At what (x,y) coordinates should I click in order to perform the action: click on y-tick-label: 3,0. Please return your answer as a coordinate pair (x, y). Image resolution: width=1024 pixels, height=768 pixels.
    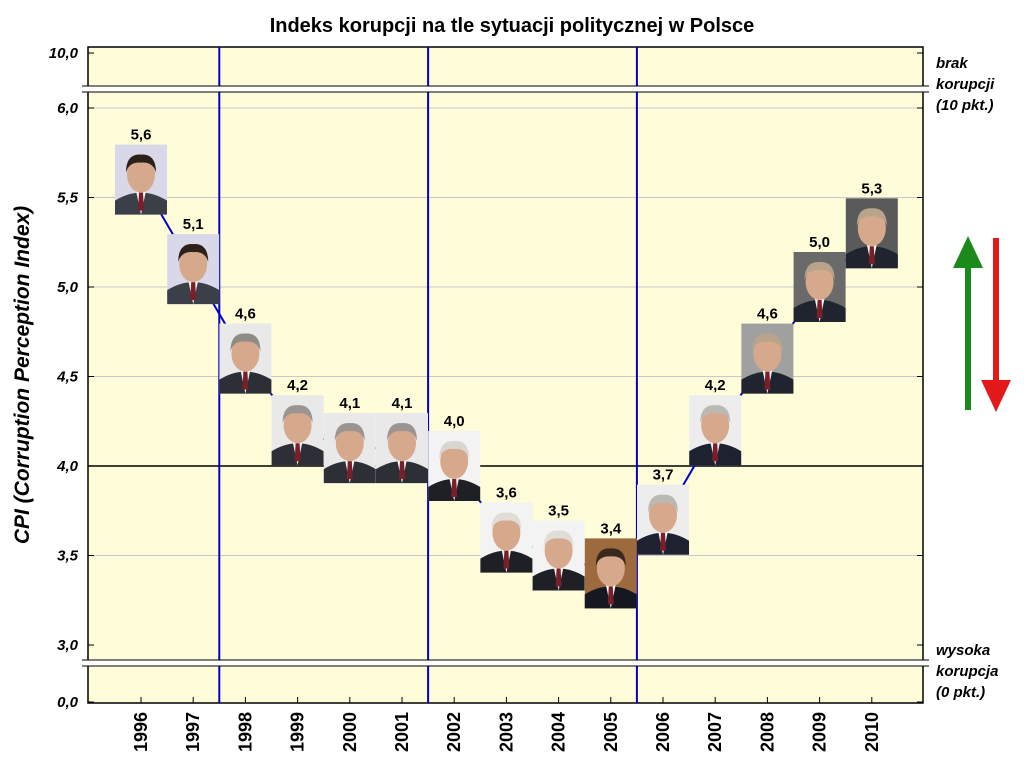
    Looking at the image, I should click on (68, 645).